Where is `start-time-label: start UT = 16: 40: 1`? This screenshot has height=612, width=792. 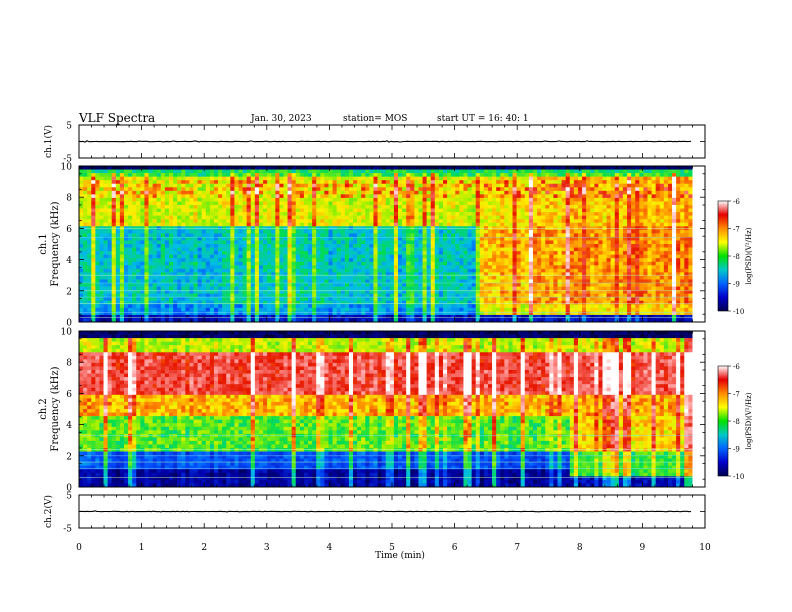
start-time-label: start UT = 16: 40: 1 is located at coordinates (483, 119).